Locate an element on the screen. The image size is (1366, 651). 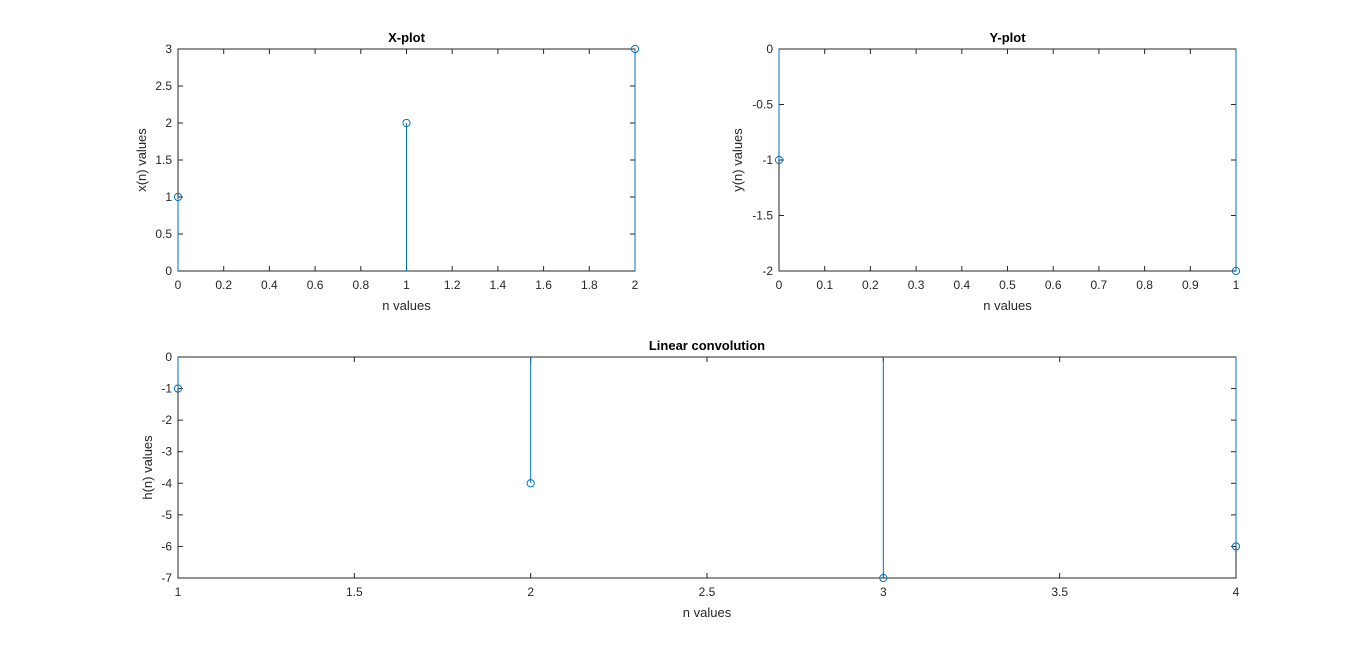
x-plot-xtick-label: 1.4 is located at coordinates (498, 285).